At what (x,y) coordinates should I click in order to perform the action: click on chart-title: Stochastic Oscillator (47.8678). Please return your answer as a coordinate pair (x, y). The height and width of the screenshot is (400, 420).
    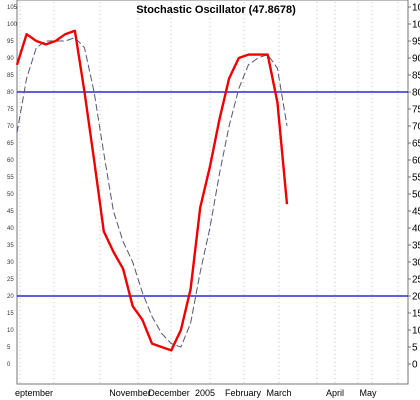
    Looking at the image, I should click on (216, 10).